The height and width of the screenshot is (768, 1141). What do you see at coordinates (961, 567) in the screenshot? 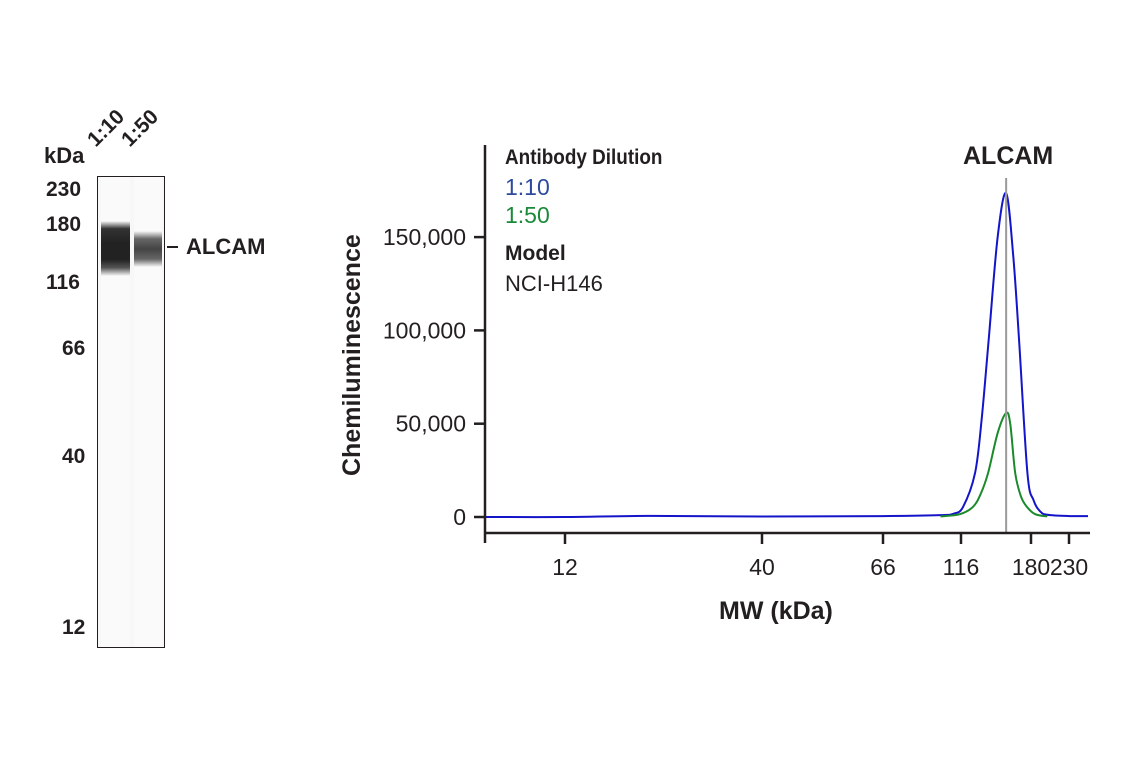
I see `x-tick-label: 116` at bounding box center [961, 567].